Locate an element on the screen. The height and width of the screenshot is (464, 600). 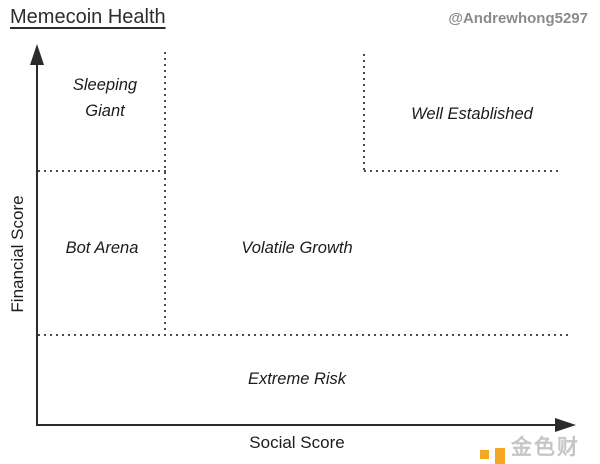
divider-vertical-right is located at coordinates (364, 112).